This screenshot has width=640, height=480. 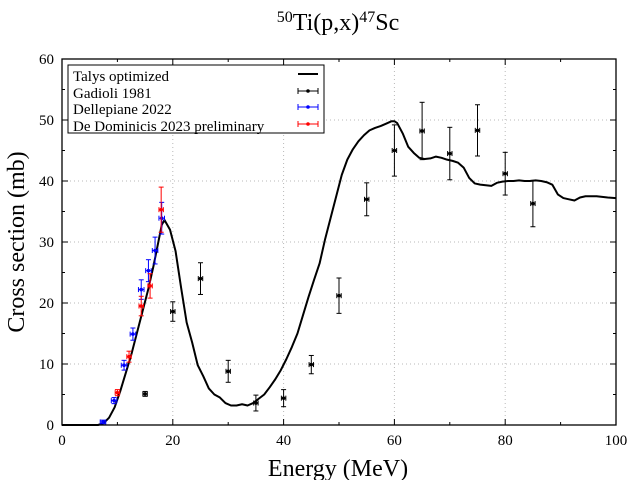 I want to click on chart-title: 50Ti(p,x)47Sc, so click(x=338, y=22).